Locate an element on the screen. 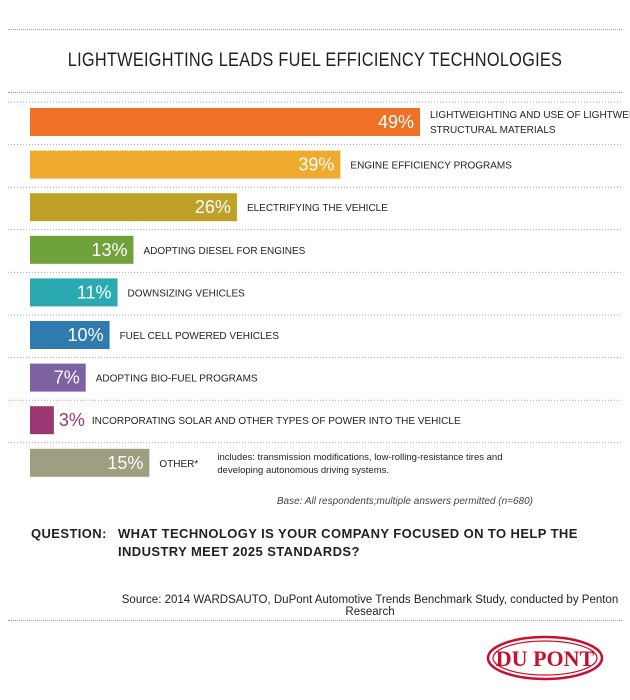 Image resolution: width=630 pixels, height=700 pixels. bar-value-label: 10% is located at coordinates (86, 335).